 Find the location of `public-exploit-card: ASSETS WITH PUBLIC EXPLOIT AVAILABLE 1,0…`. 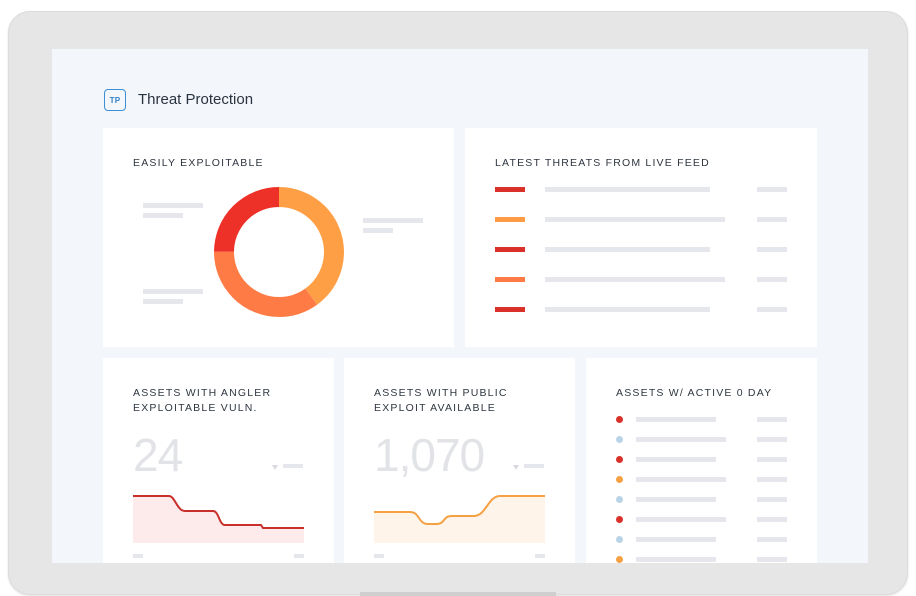

public-exploit-card: ASSETS WITH PUBLIC EXPLOIT AVAILABLE 1,0… is located at coordinates (459, 460).